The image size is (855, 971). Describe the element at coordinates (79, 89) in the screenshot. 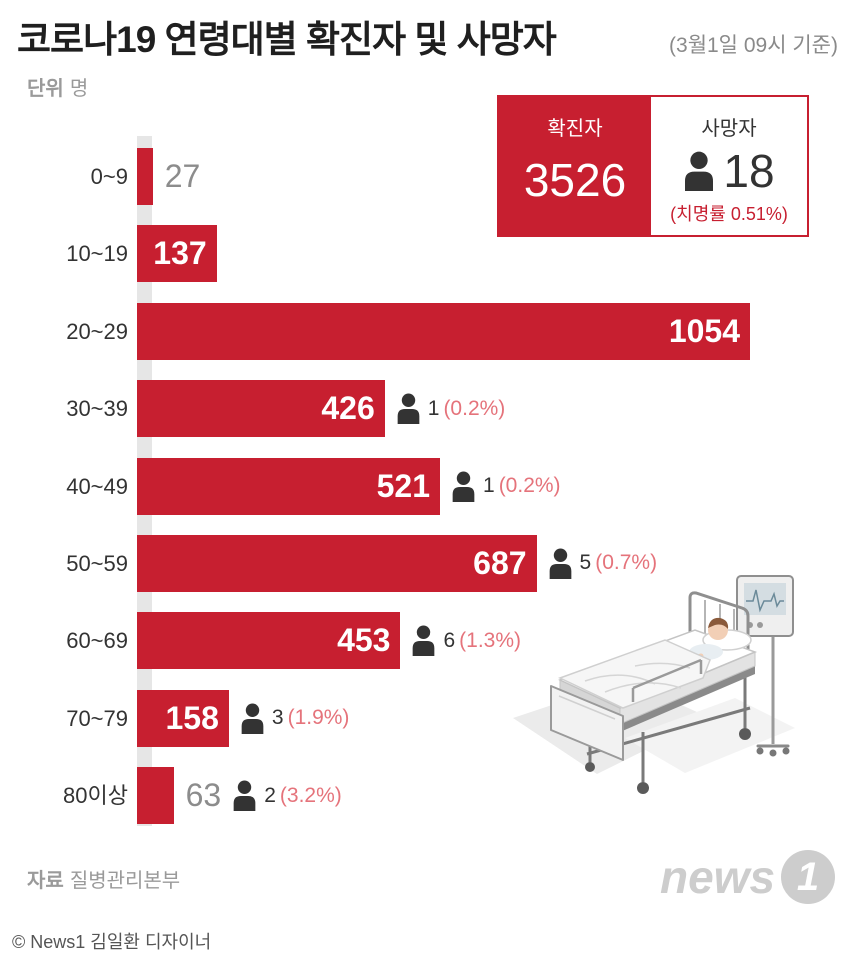

I see `unit-value: 명` at that location.